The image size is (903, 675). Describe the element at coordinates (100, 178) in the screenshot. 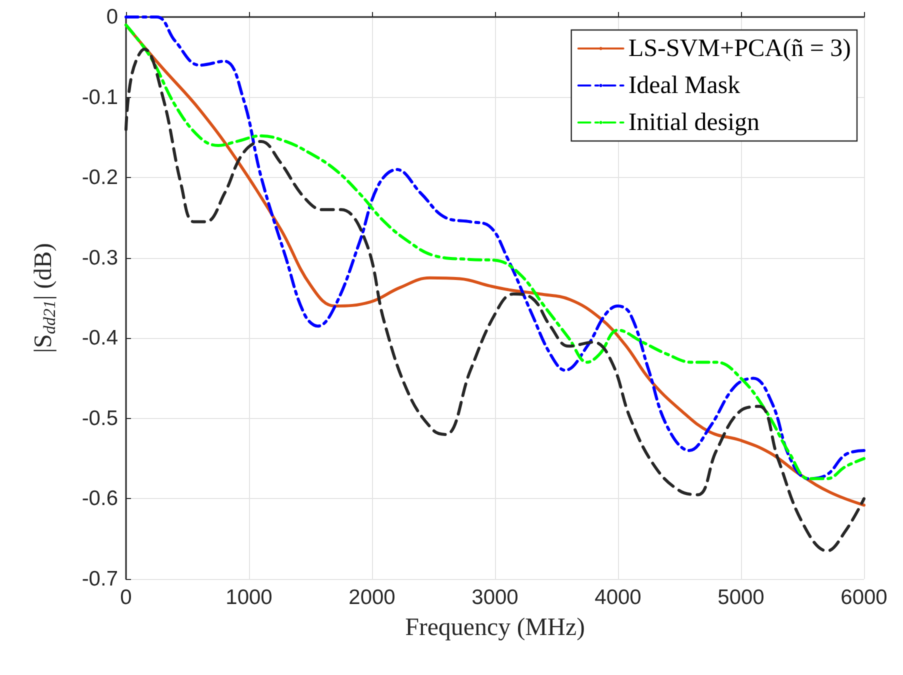

I see `y-tick-label: -0.2` at that location.